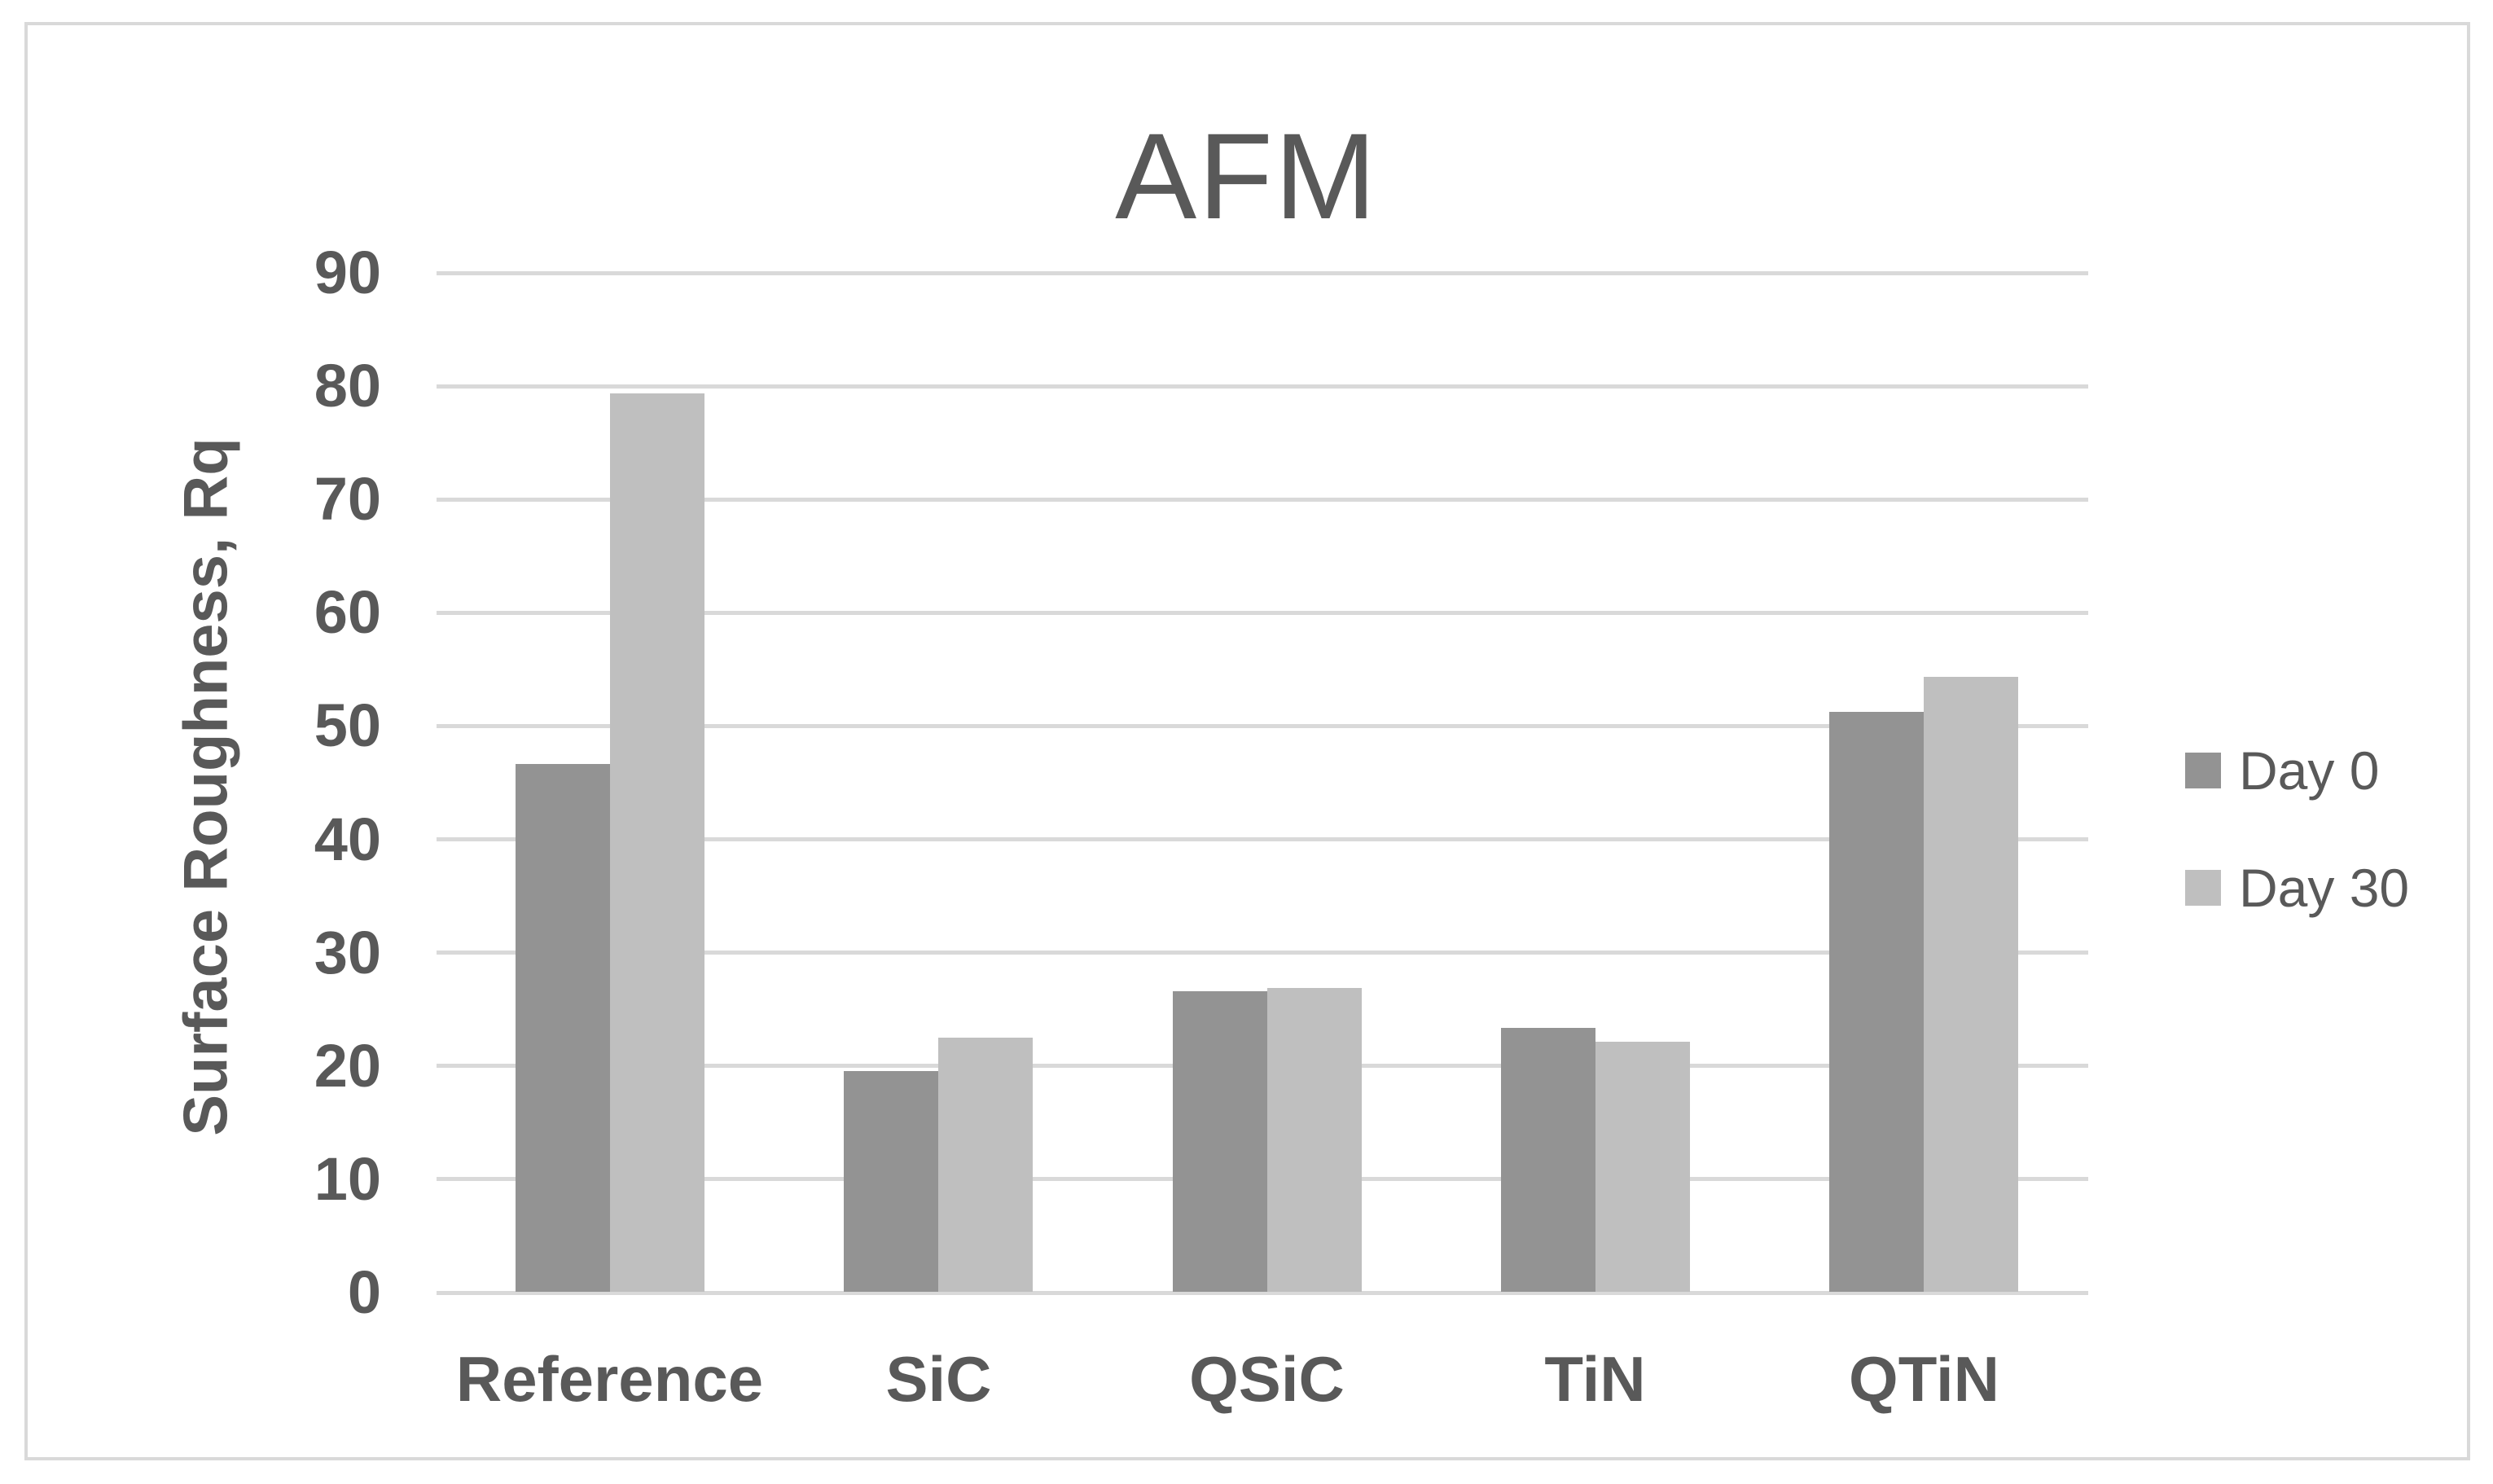  What do you see at coordinates (364, 1292) in the screenshot?
I see `y-tick-label: 0` at bounding box center [364, 1292].